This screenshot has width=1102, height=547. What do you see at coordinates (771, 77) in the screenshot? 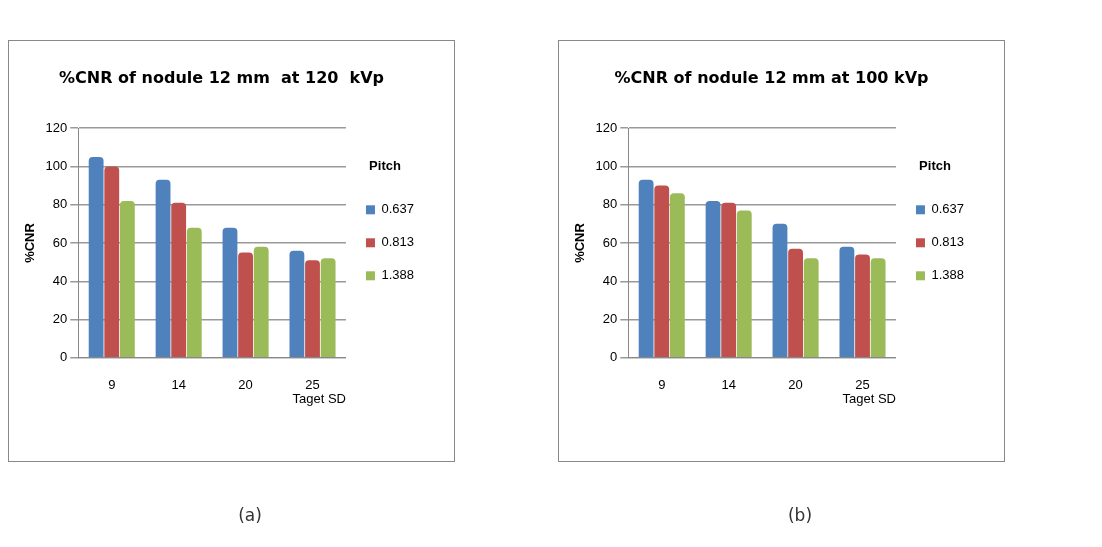
I see `chart-title: %CNR of nodule 12 mm at 100 kVp` at bounding box center [771, 77].